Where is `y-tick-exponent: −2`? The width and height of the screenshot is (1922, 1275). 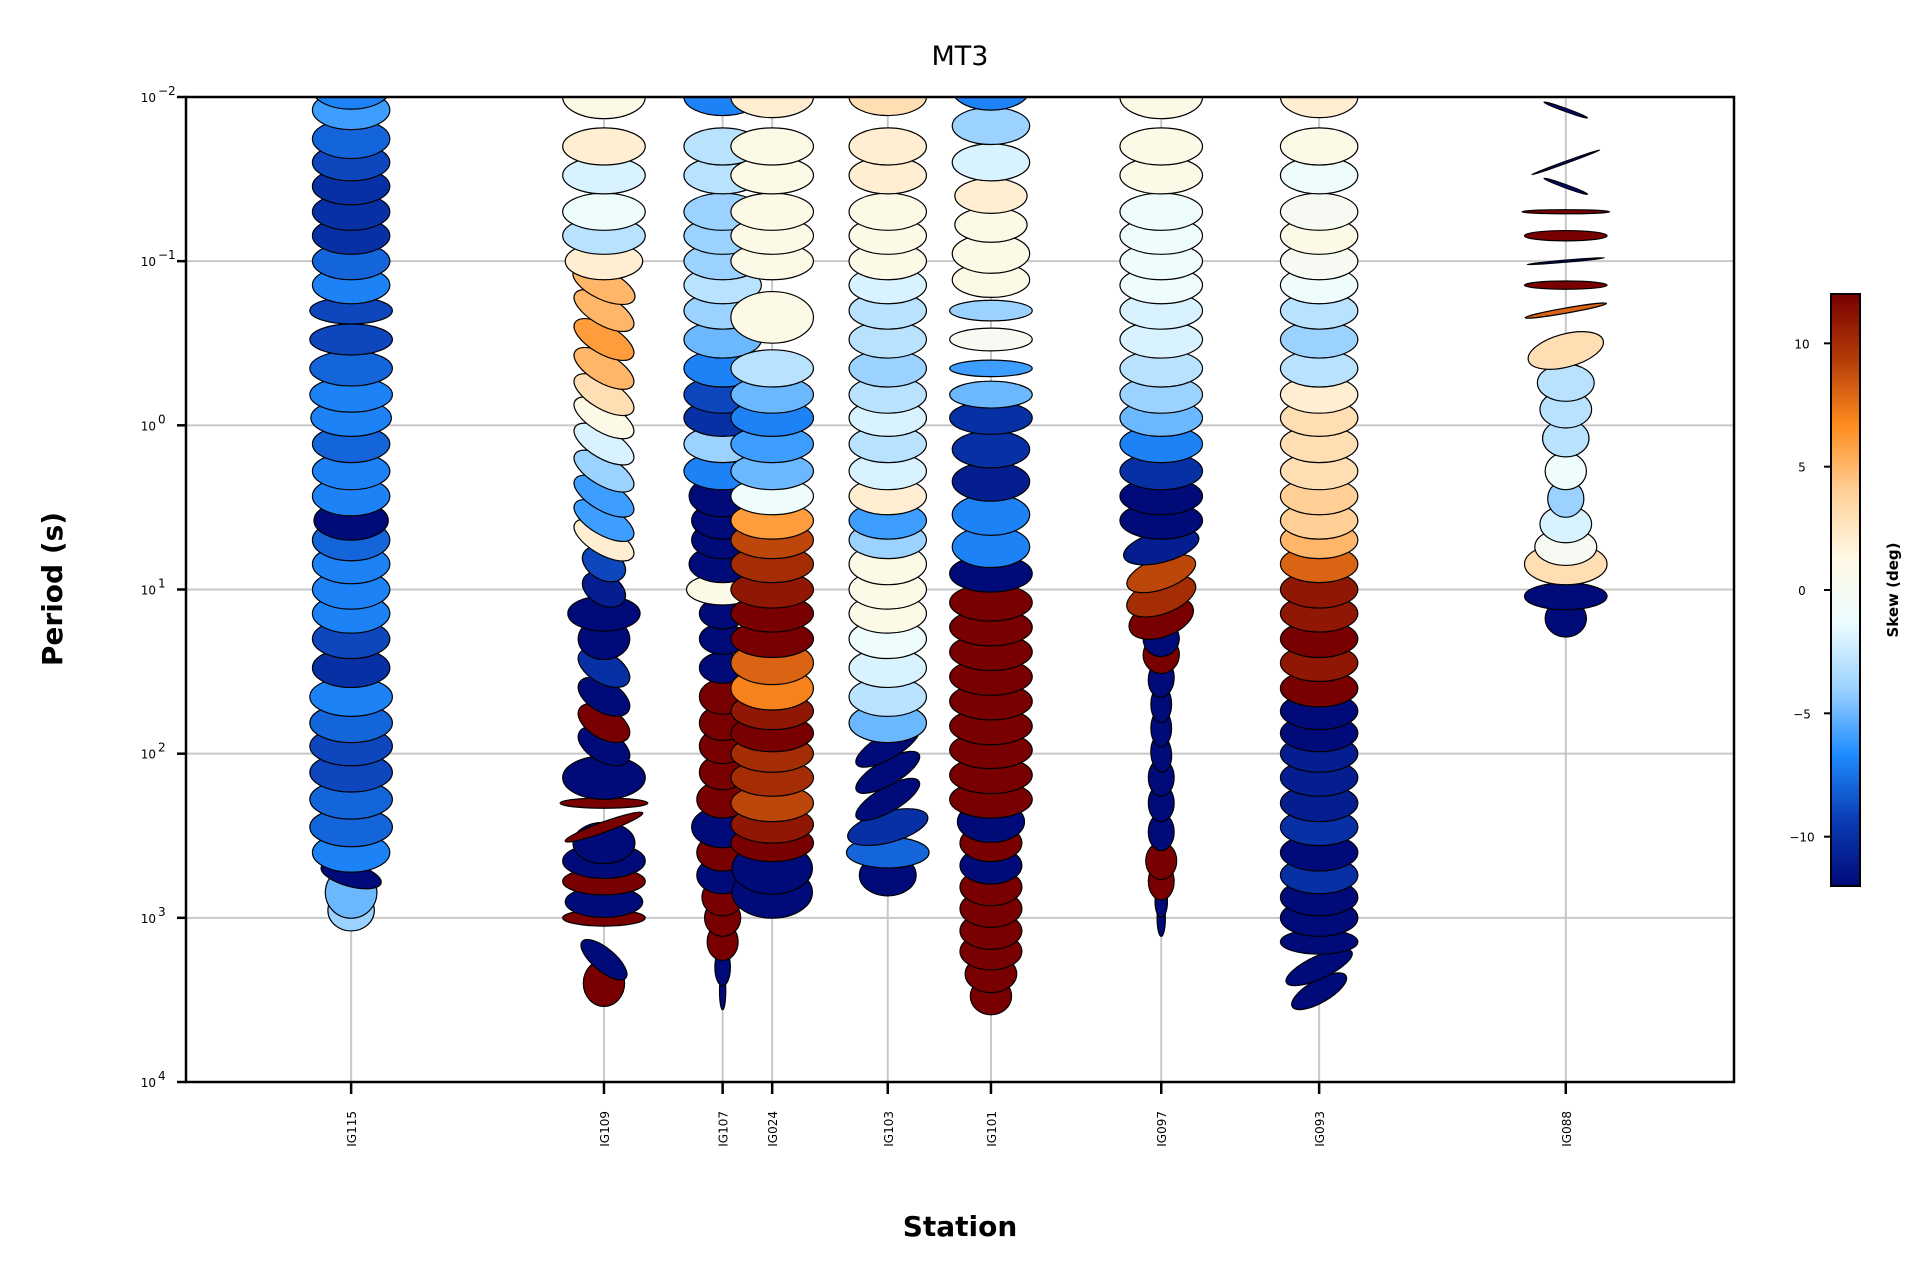
y-tick-exponent: −2 is located at coordinates (167, 91).